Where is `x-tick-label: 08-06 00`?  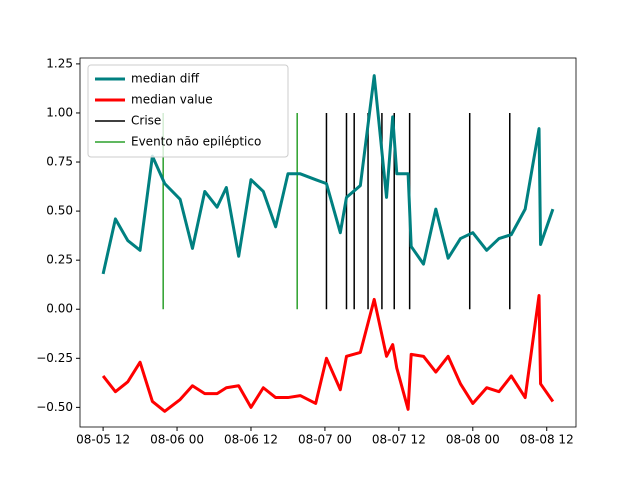
x-tick-label: 08-06 00 is located at coordinates (177, 440).